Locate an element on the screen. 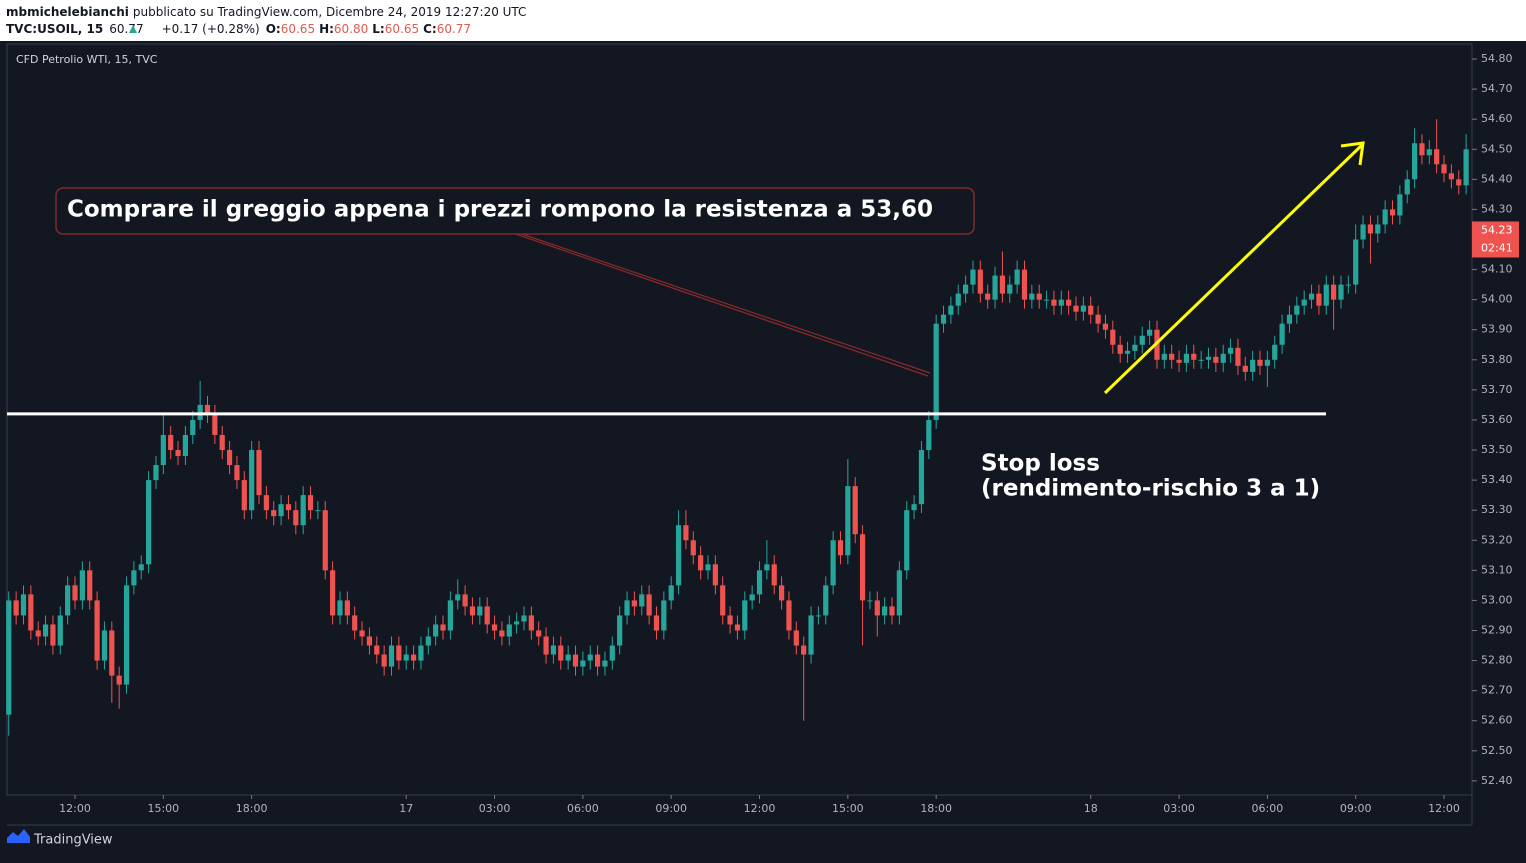  y-tick-label: 53.80 is located at coordinates (1497, 359).